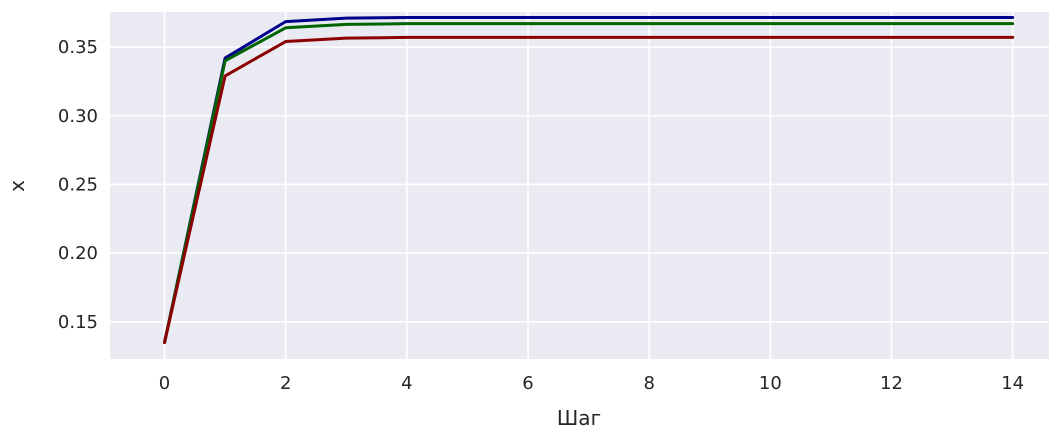  Describe the element at coordinates (591, 383) in the screenshot. I see `x-tick-labels: 0 2 4 6 8 10 12 14` at that location.